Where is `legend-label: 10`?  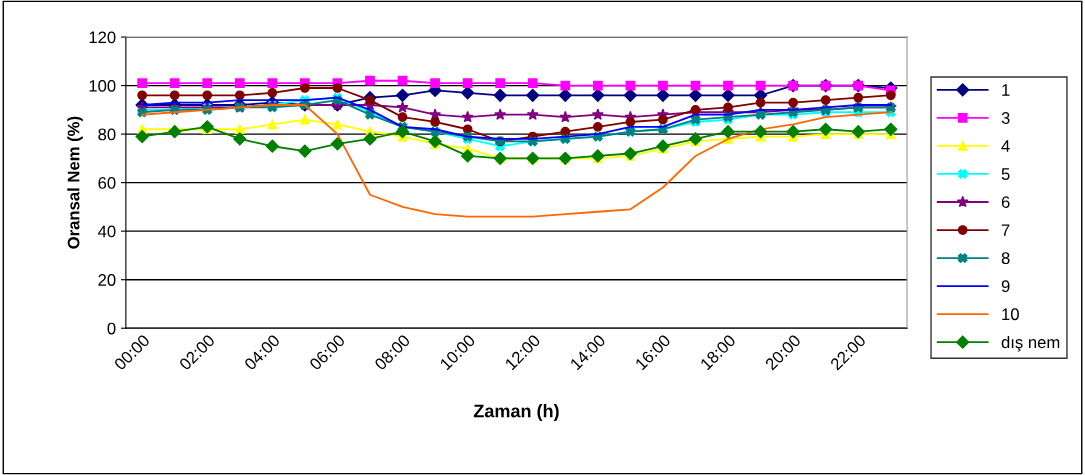 legend-label: 10 is located at coordinates (1010, 314).